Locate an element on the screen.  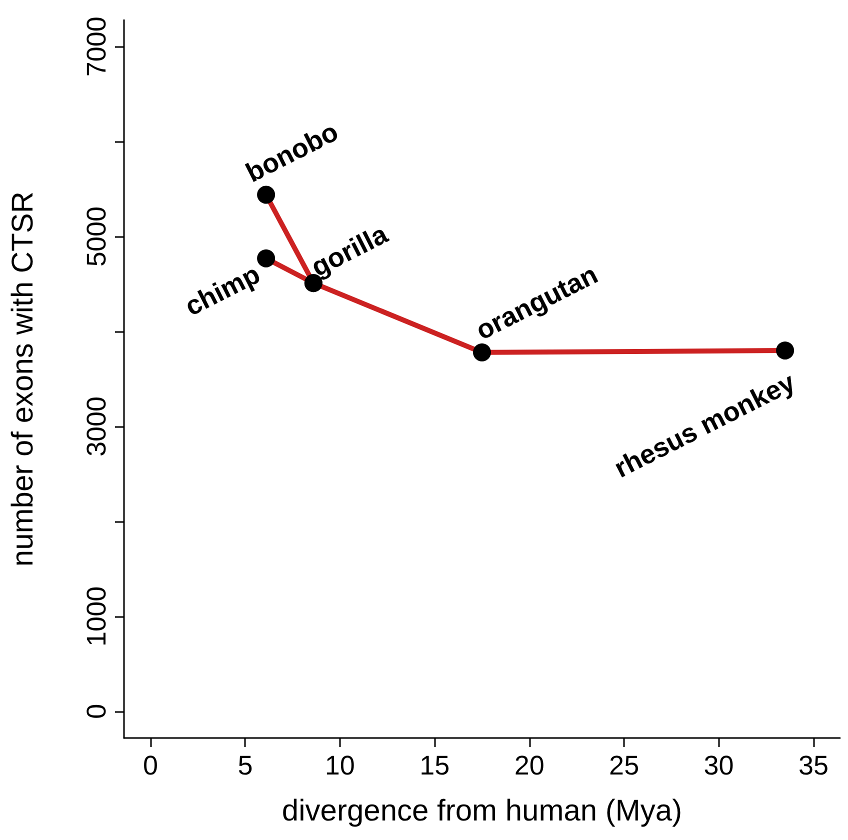
x-tick-label: 30 is located at coordinates (719, 765).